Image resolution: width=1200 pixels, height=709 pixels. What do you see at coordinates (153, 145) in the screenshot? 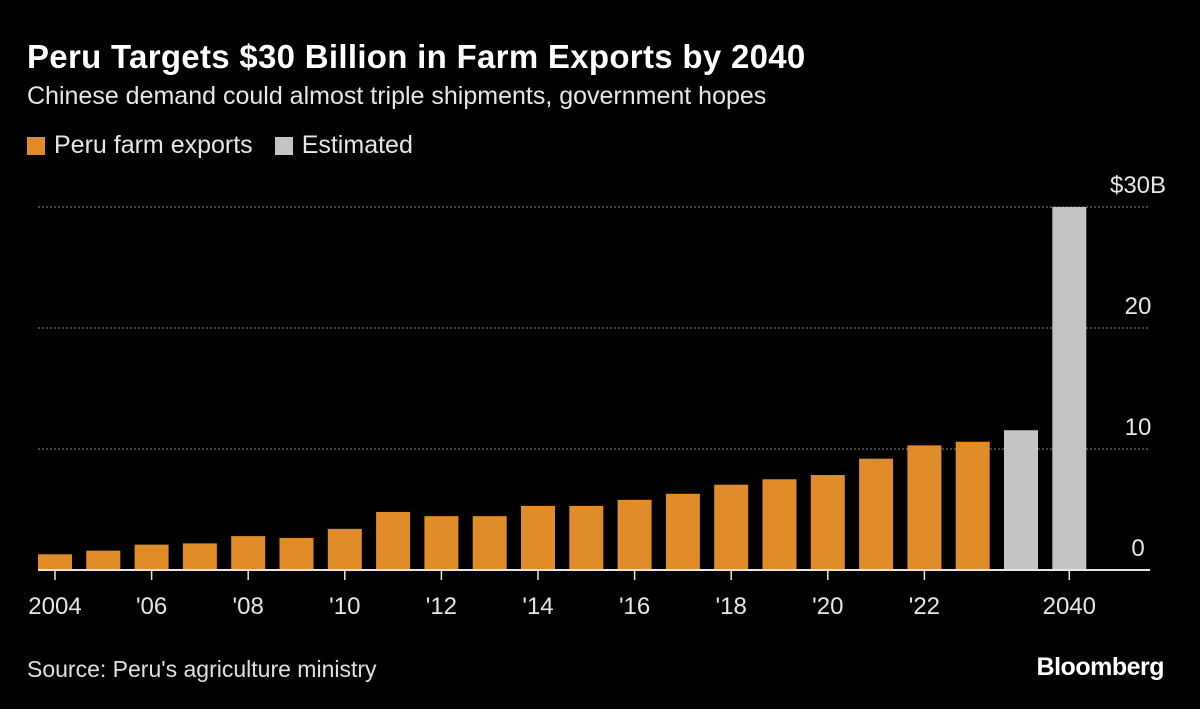
I see `legend-label-farm-exports: Peru farm exports` at bounding box center [153, 145].